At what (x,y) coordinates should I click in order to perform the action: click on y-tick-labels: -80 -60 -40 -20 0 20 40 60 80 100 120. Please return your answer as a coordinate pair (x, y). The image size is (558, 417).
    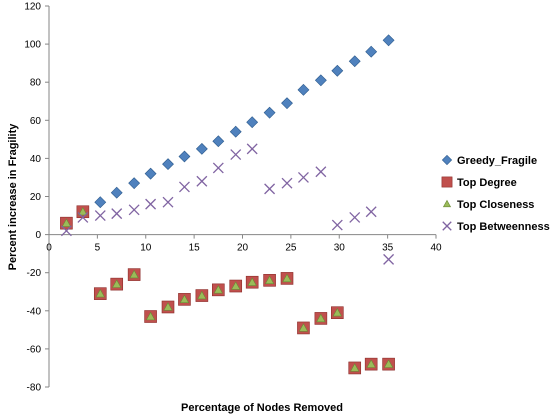
    Looking at the image, I should click on (36, 198).